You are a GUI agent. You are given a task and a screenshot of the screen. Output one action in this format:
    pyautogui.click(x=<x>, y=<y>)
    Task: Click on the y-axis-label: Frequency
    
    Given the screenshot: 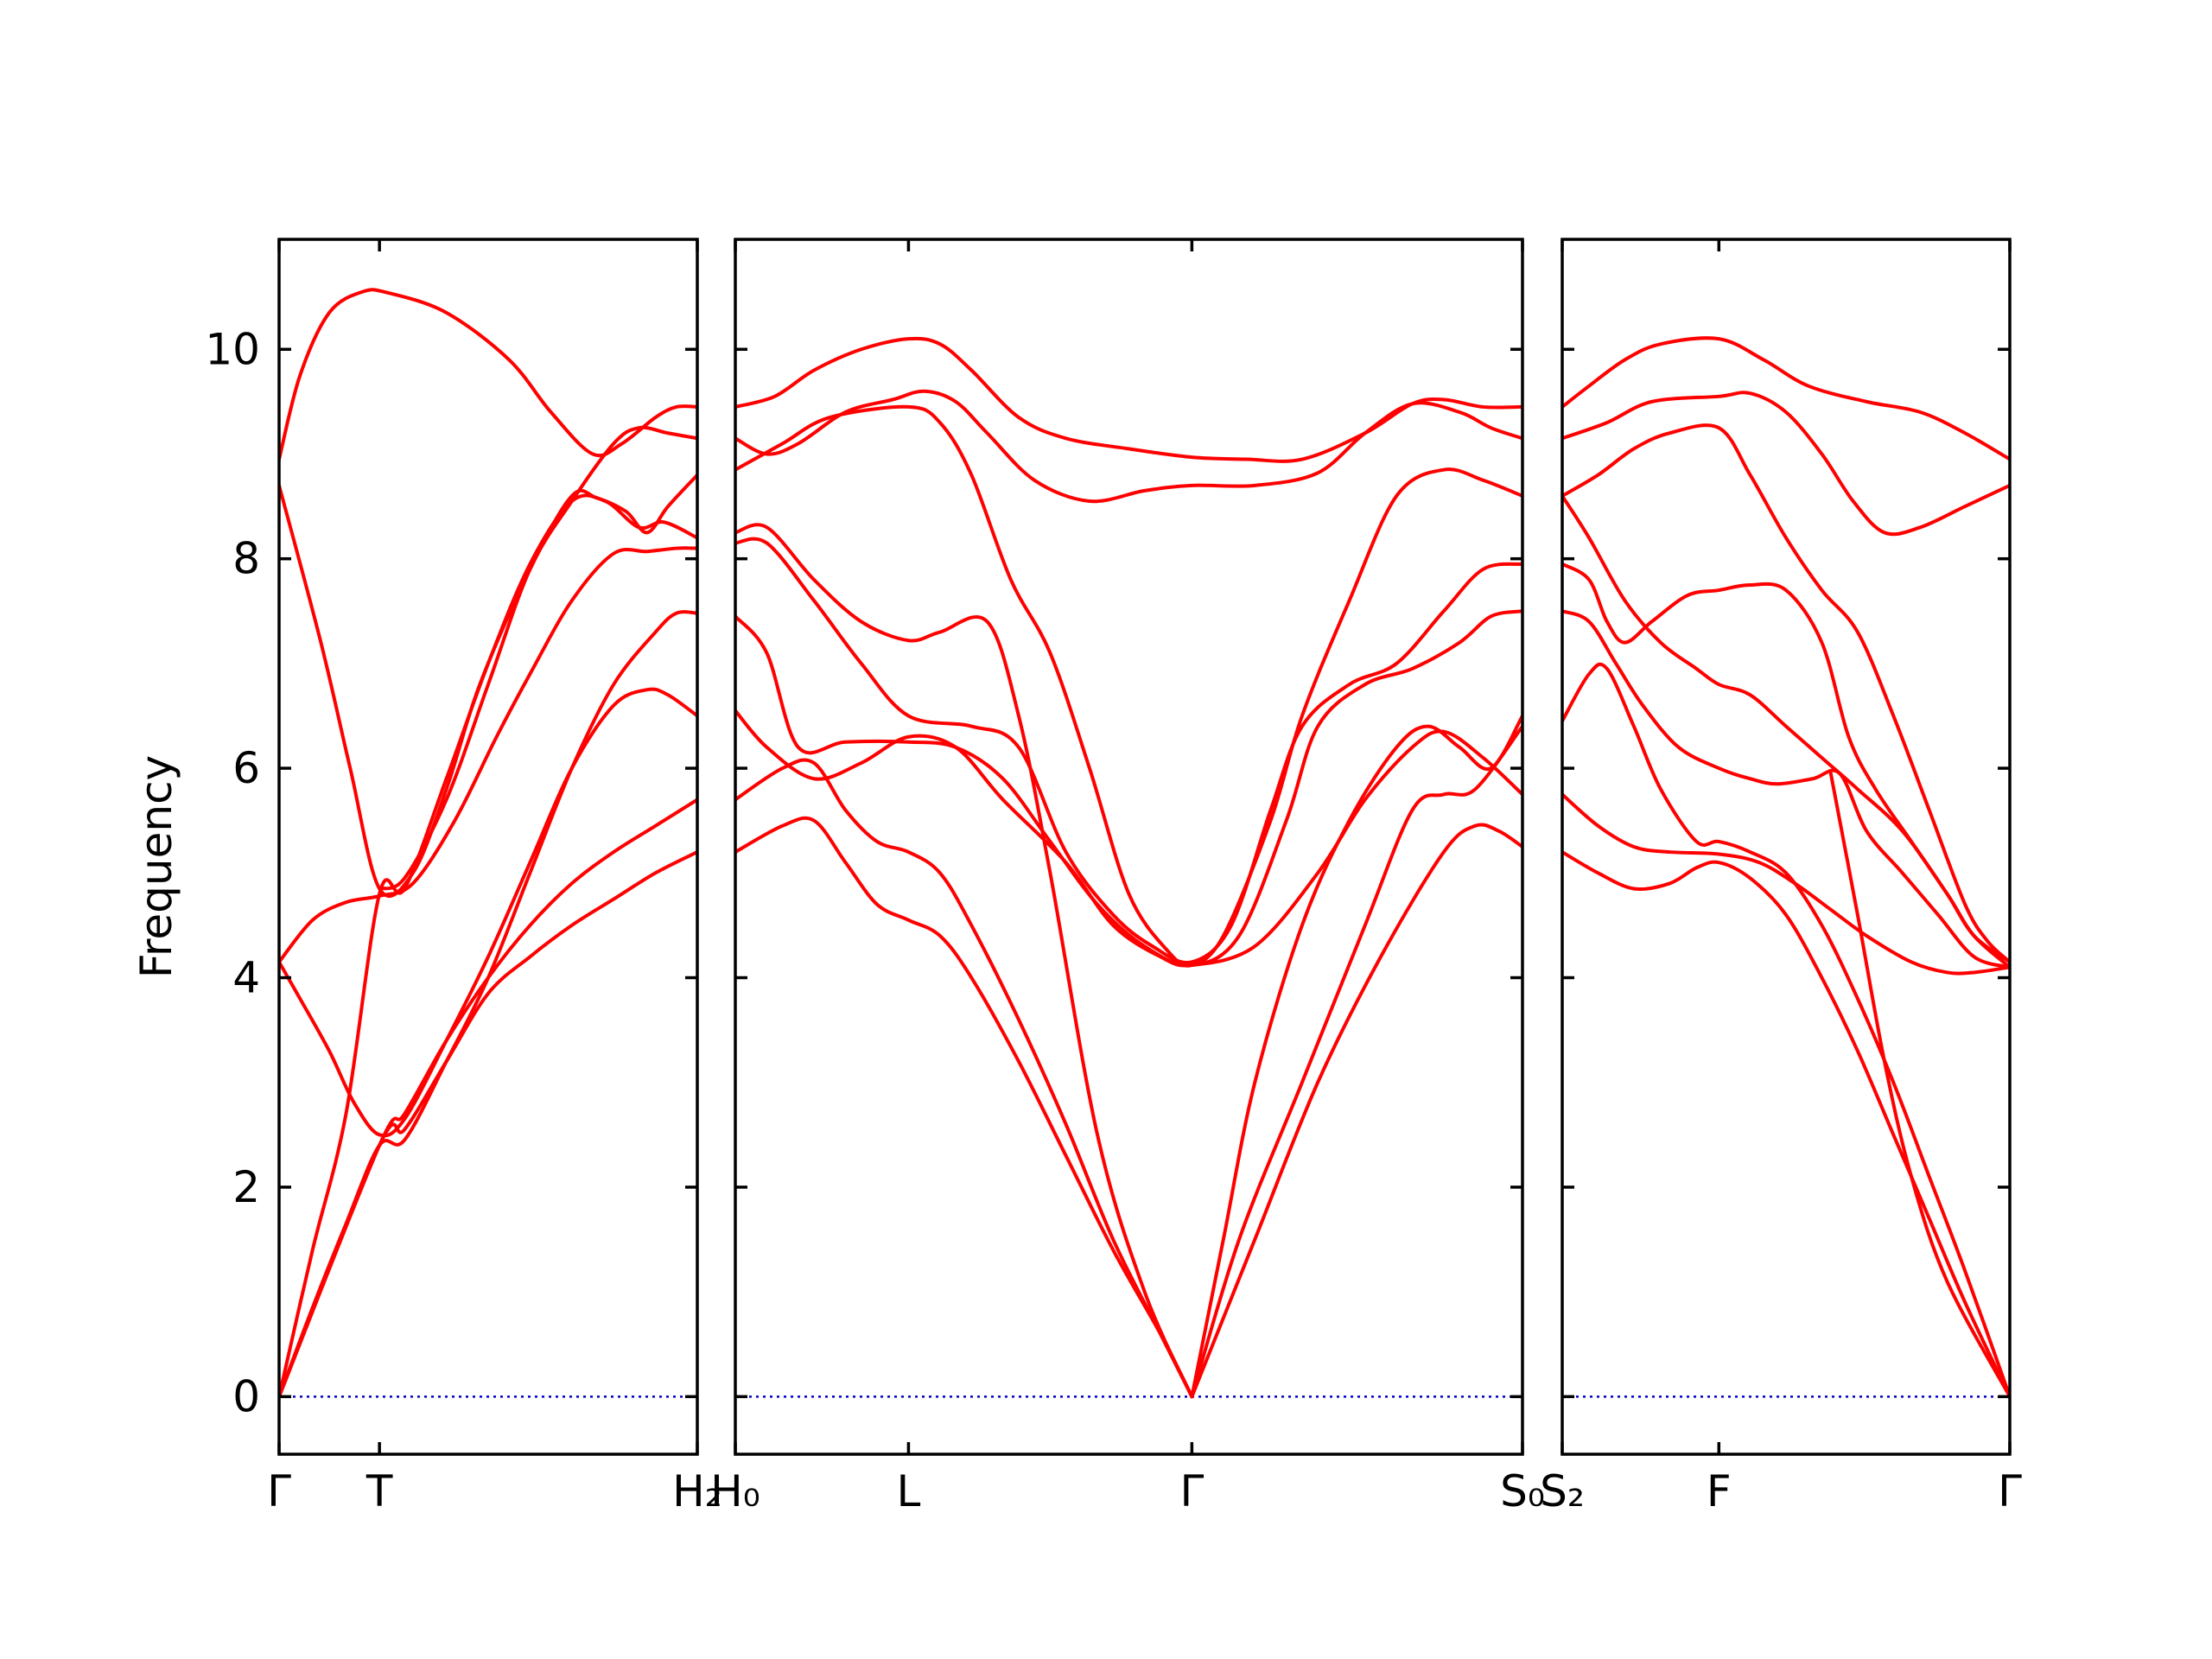 What is the action you would take?
    pyautogui.click(x=156, y=866)
    